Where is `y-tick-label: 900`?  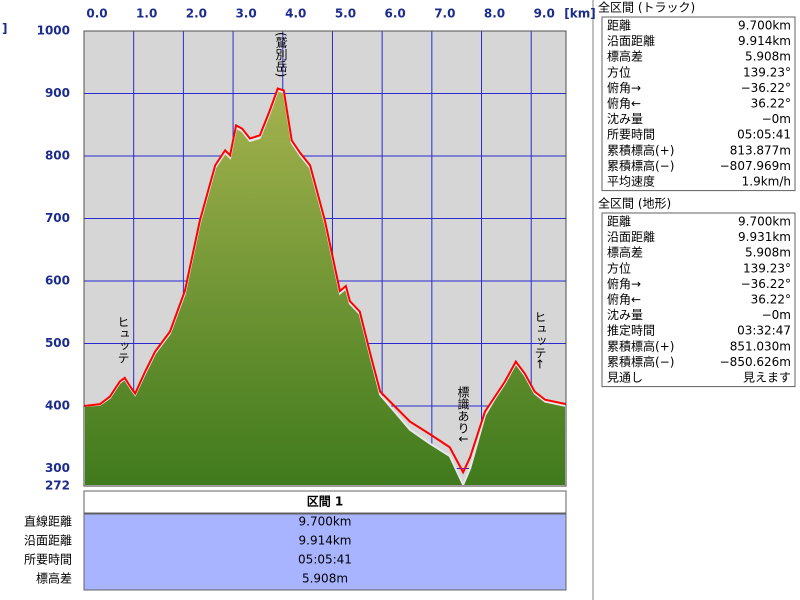
y-tick-label: 900 is located at coordinates (57, 93).